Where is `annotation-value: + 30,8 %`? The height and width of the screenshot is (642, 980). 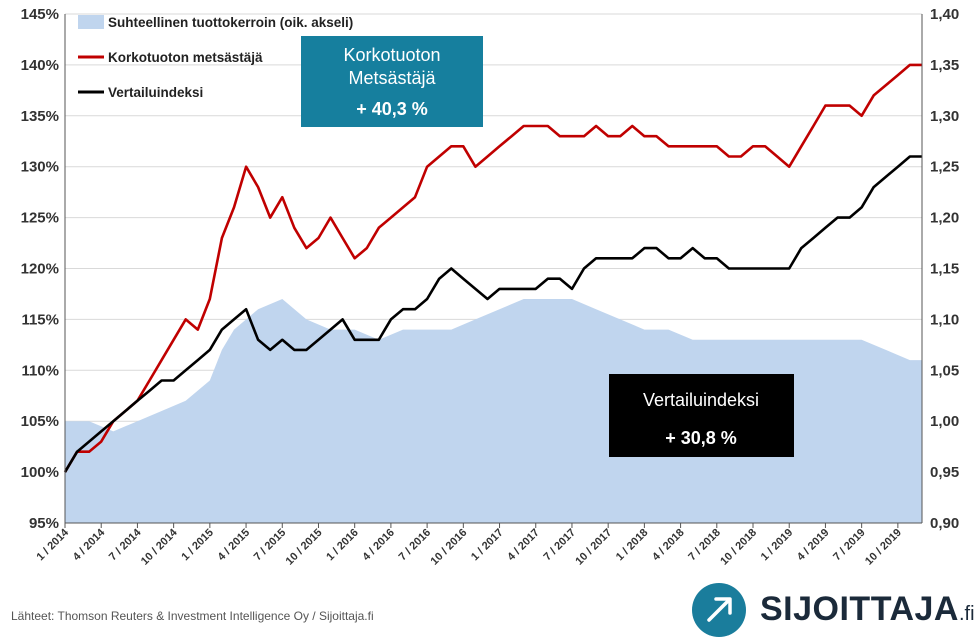
annotation-value: + 30,8 % is located at coordinates (701, 438).